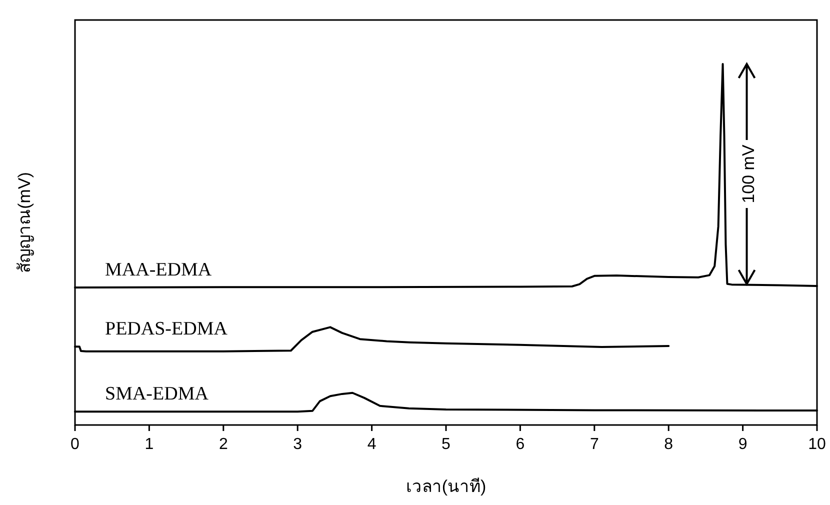 Image resolution: width=830 pixels, height=505 pixels. I want to click on x-tick-label: 5, so click(446, 444).